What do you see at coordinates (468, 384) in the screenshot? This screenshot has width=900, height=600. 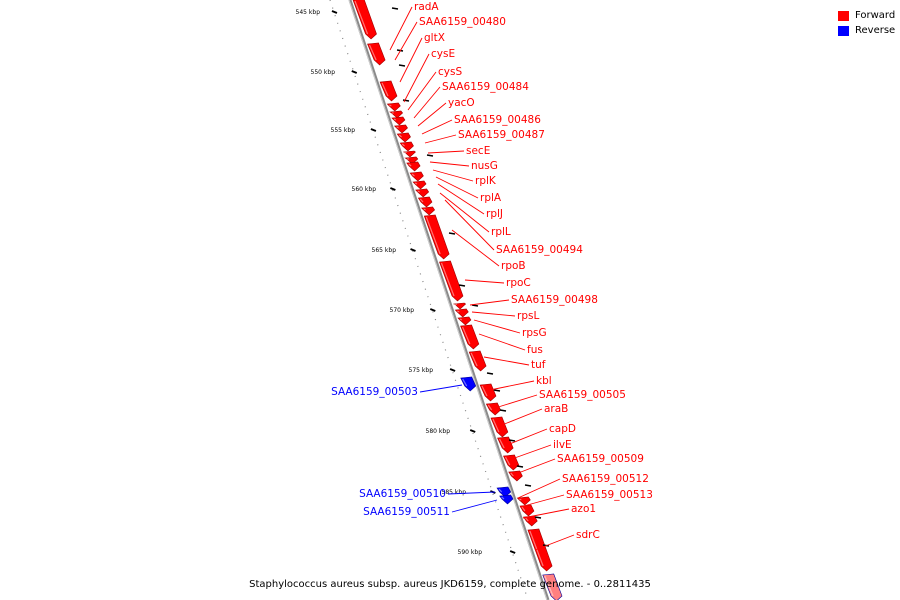 I see `gene-block-reverse` at bounding box center [468, 384].